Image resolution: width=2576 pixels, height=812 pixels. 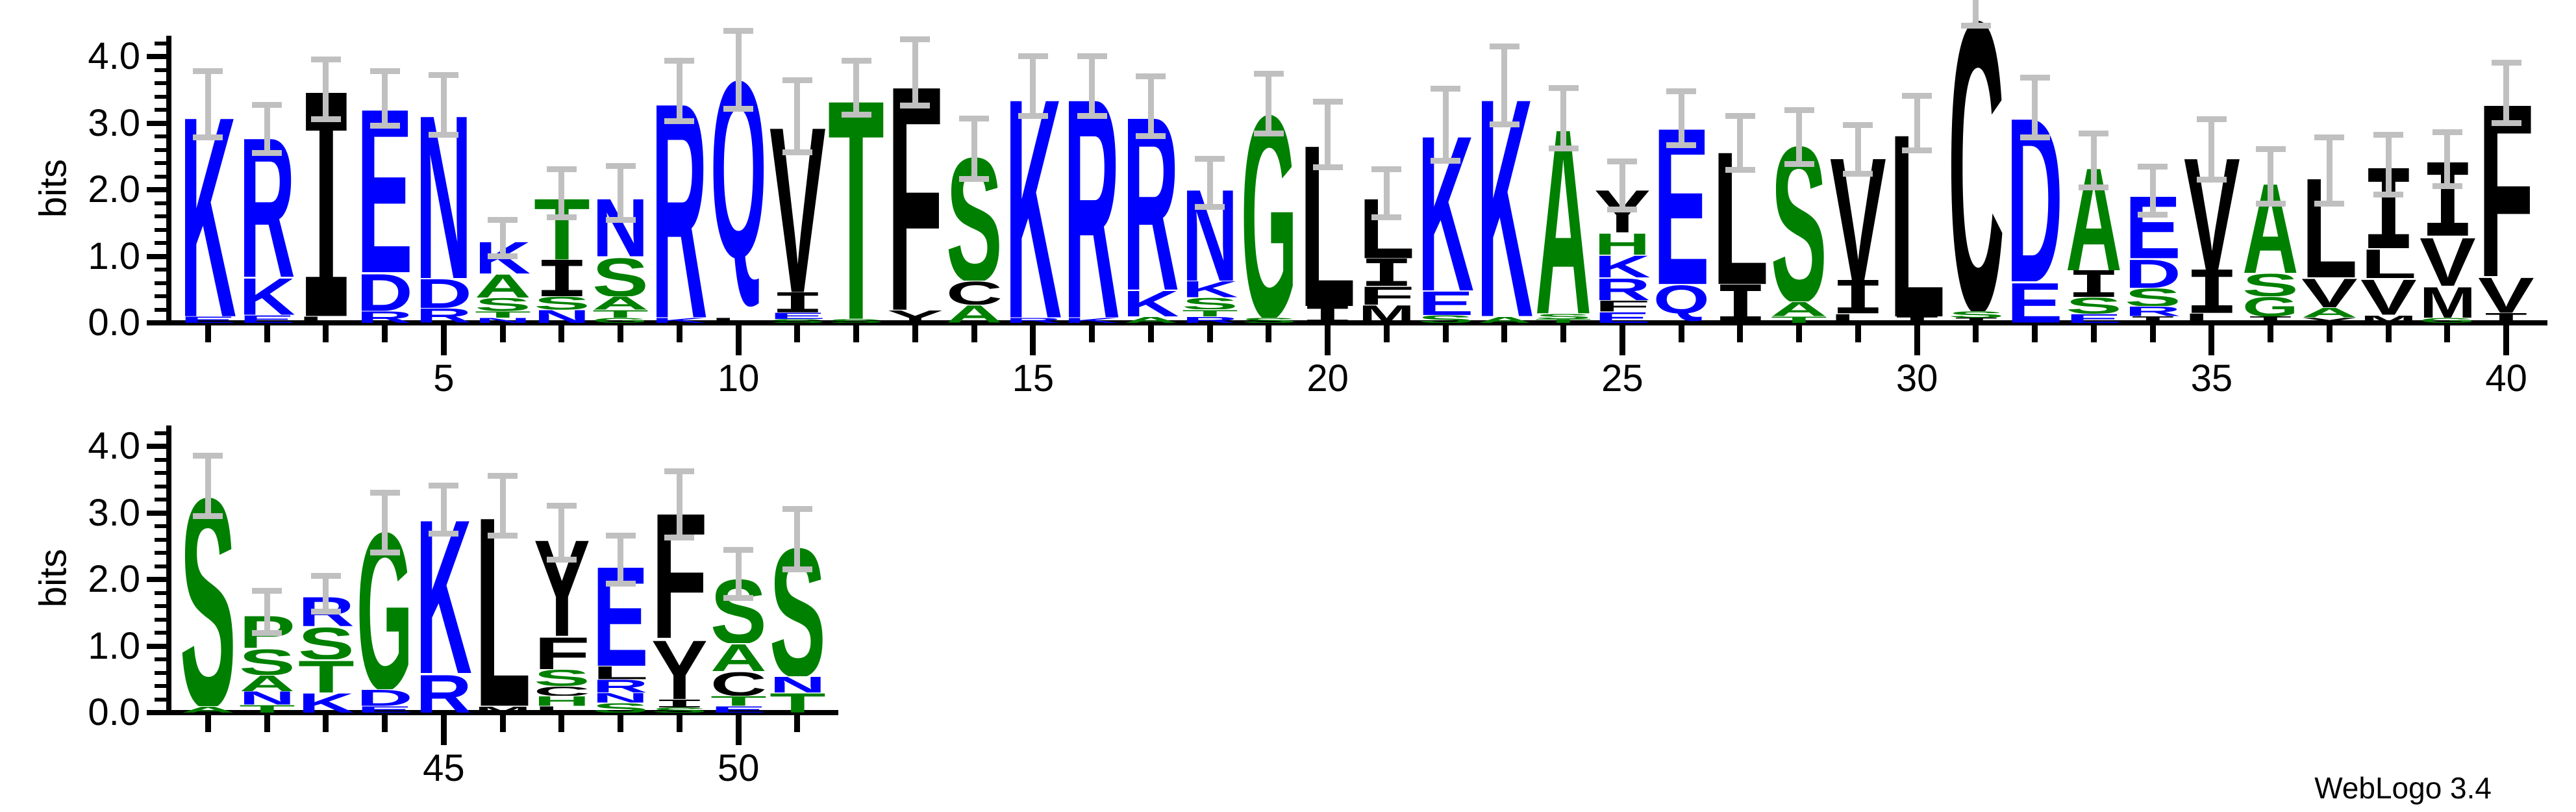 I want to click on residue-E-pos-26: E, so click(x=1681, y=202).